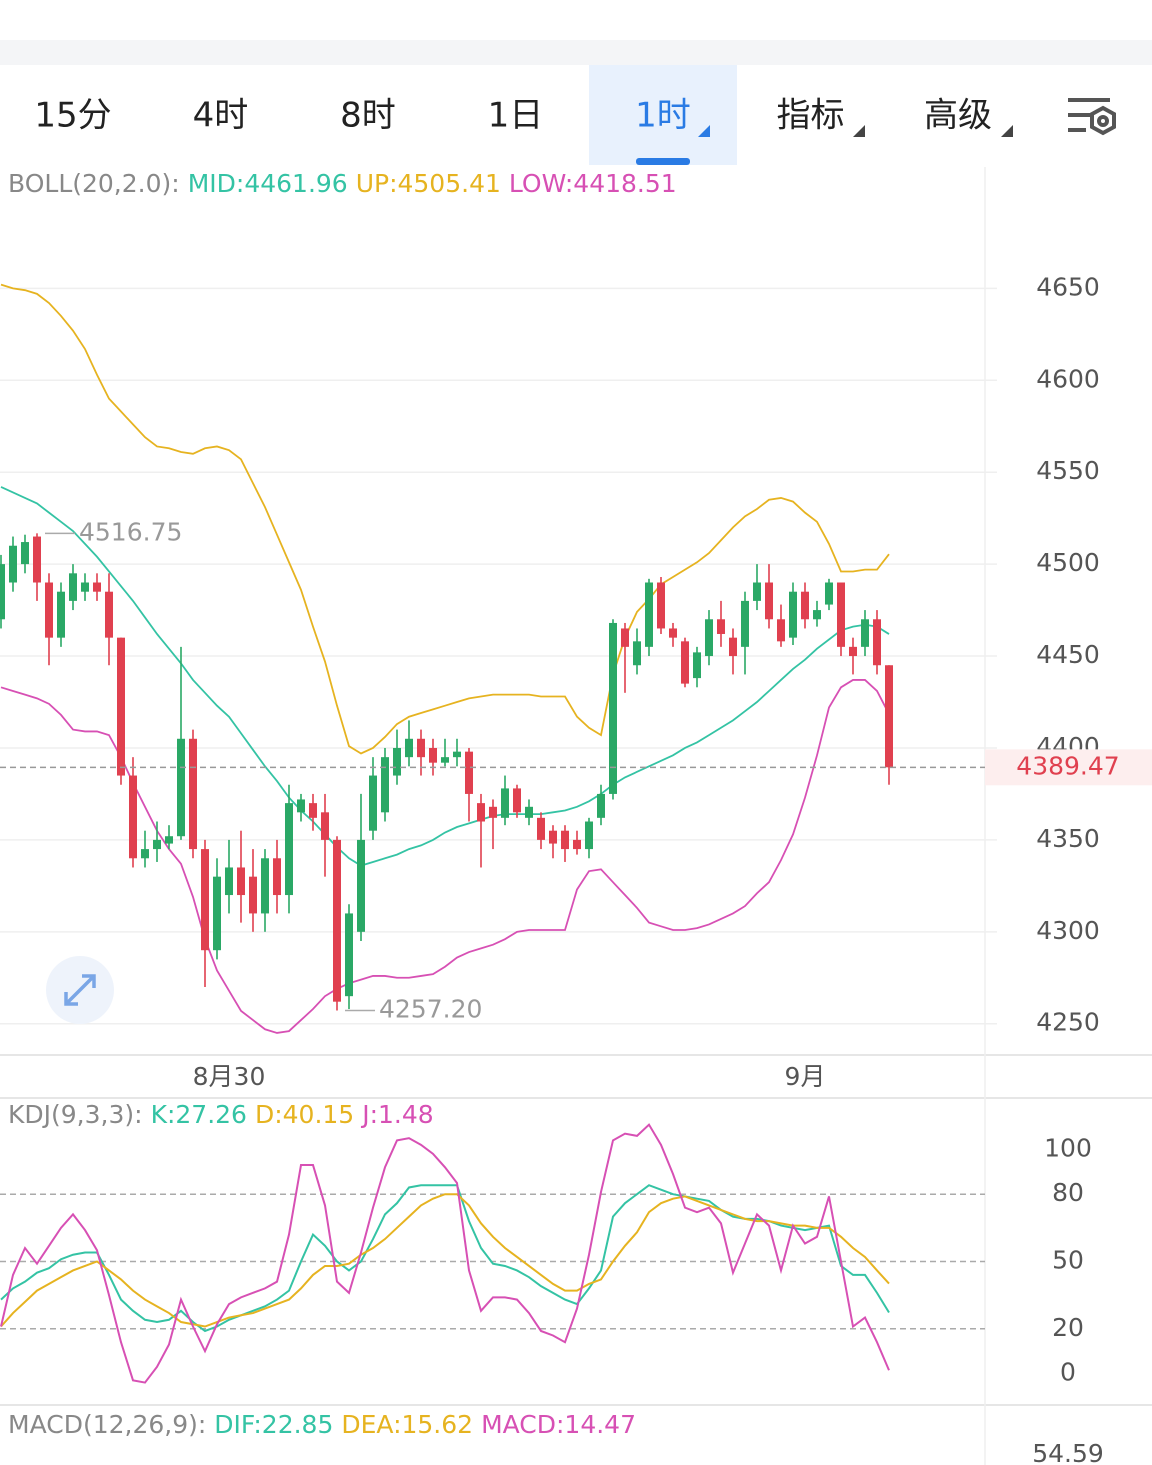 Image resolution: width=1152 pixels, height=1465 pixels. Describe the element at coordinates (1068, 838) in the screenshot. I see `y-tick-label: 4350` at that location.